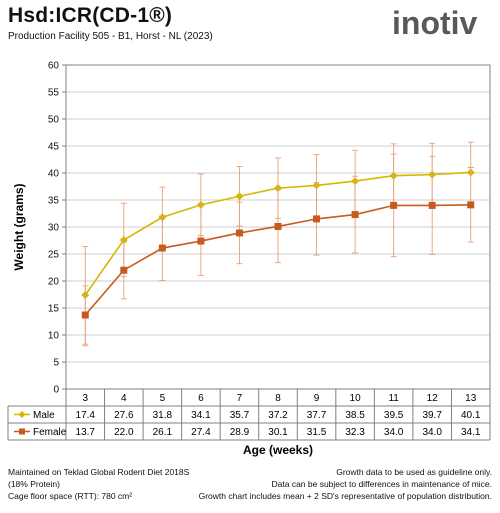 The width and height of the screenshot is (500, 513). What do you see at coordinates (54, 282) in the screenshot?
I see `y-tick-label: 20` at bounding box center [54, 282].